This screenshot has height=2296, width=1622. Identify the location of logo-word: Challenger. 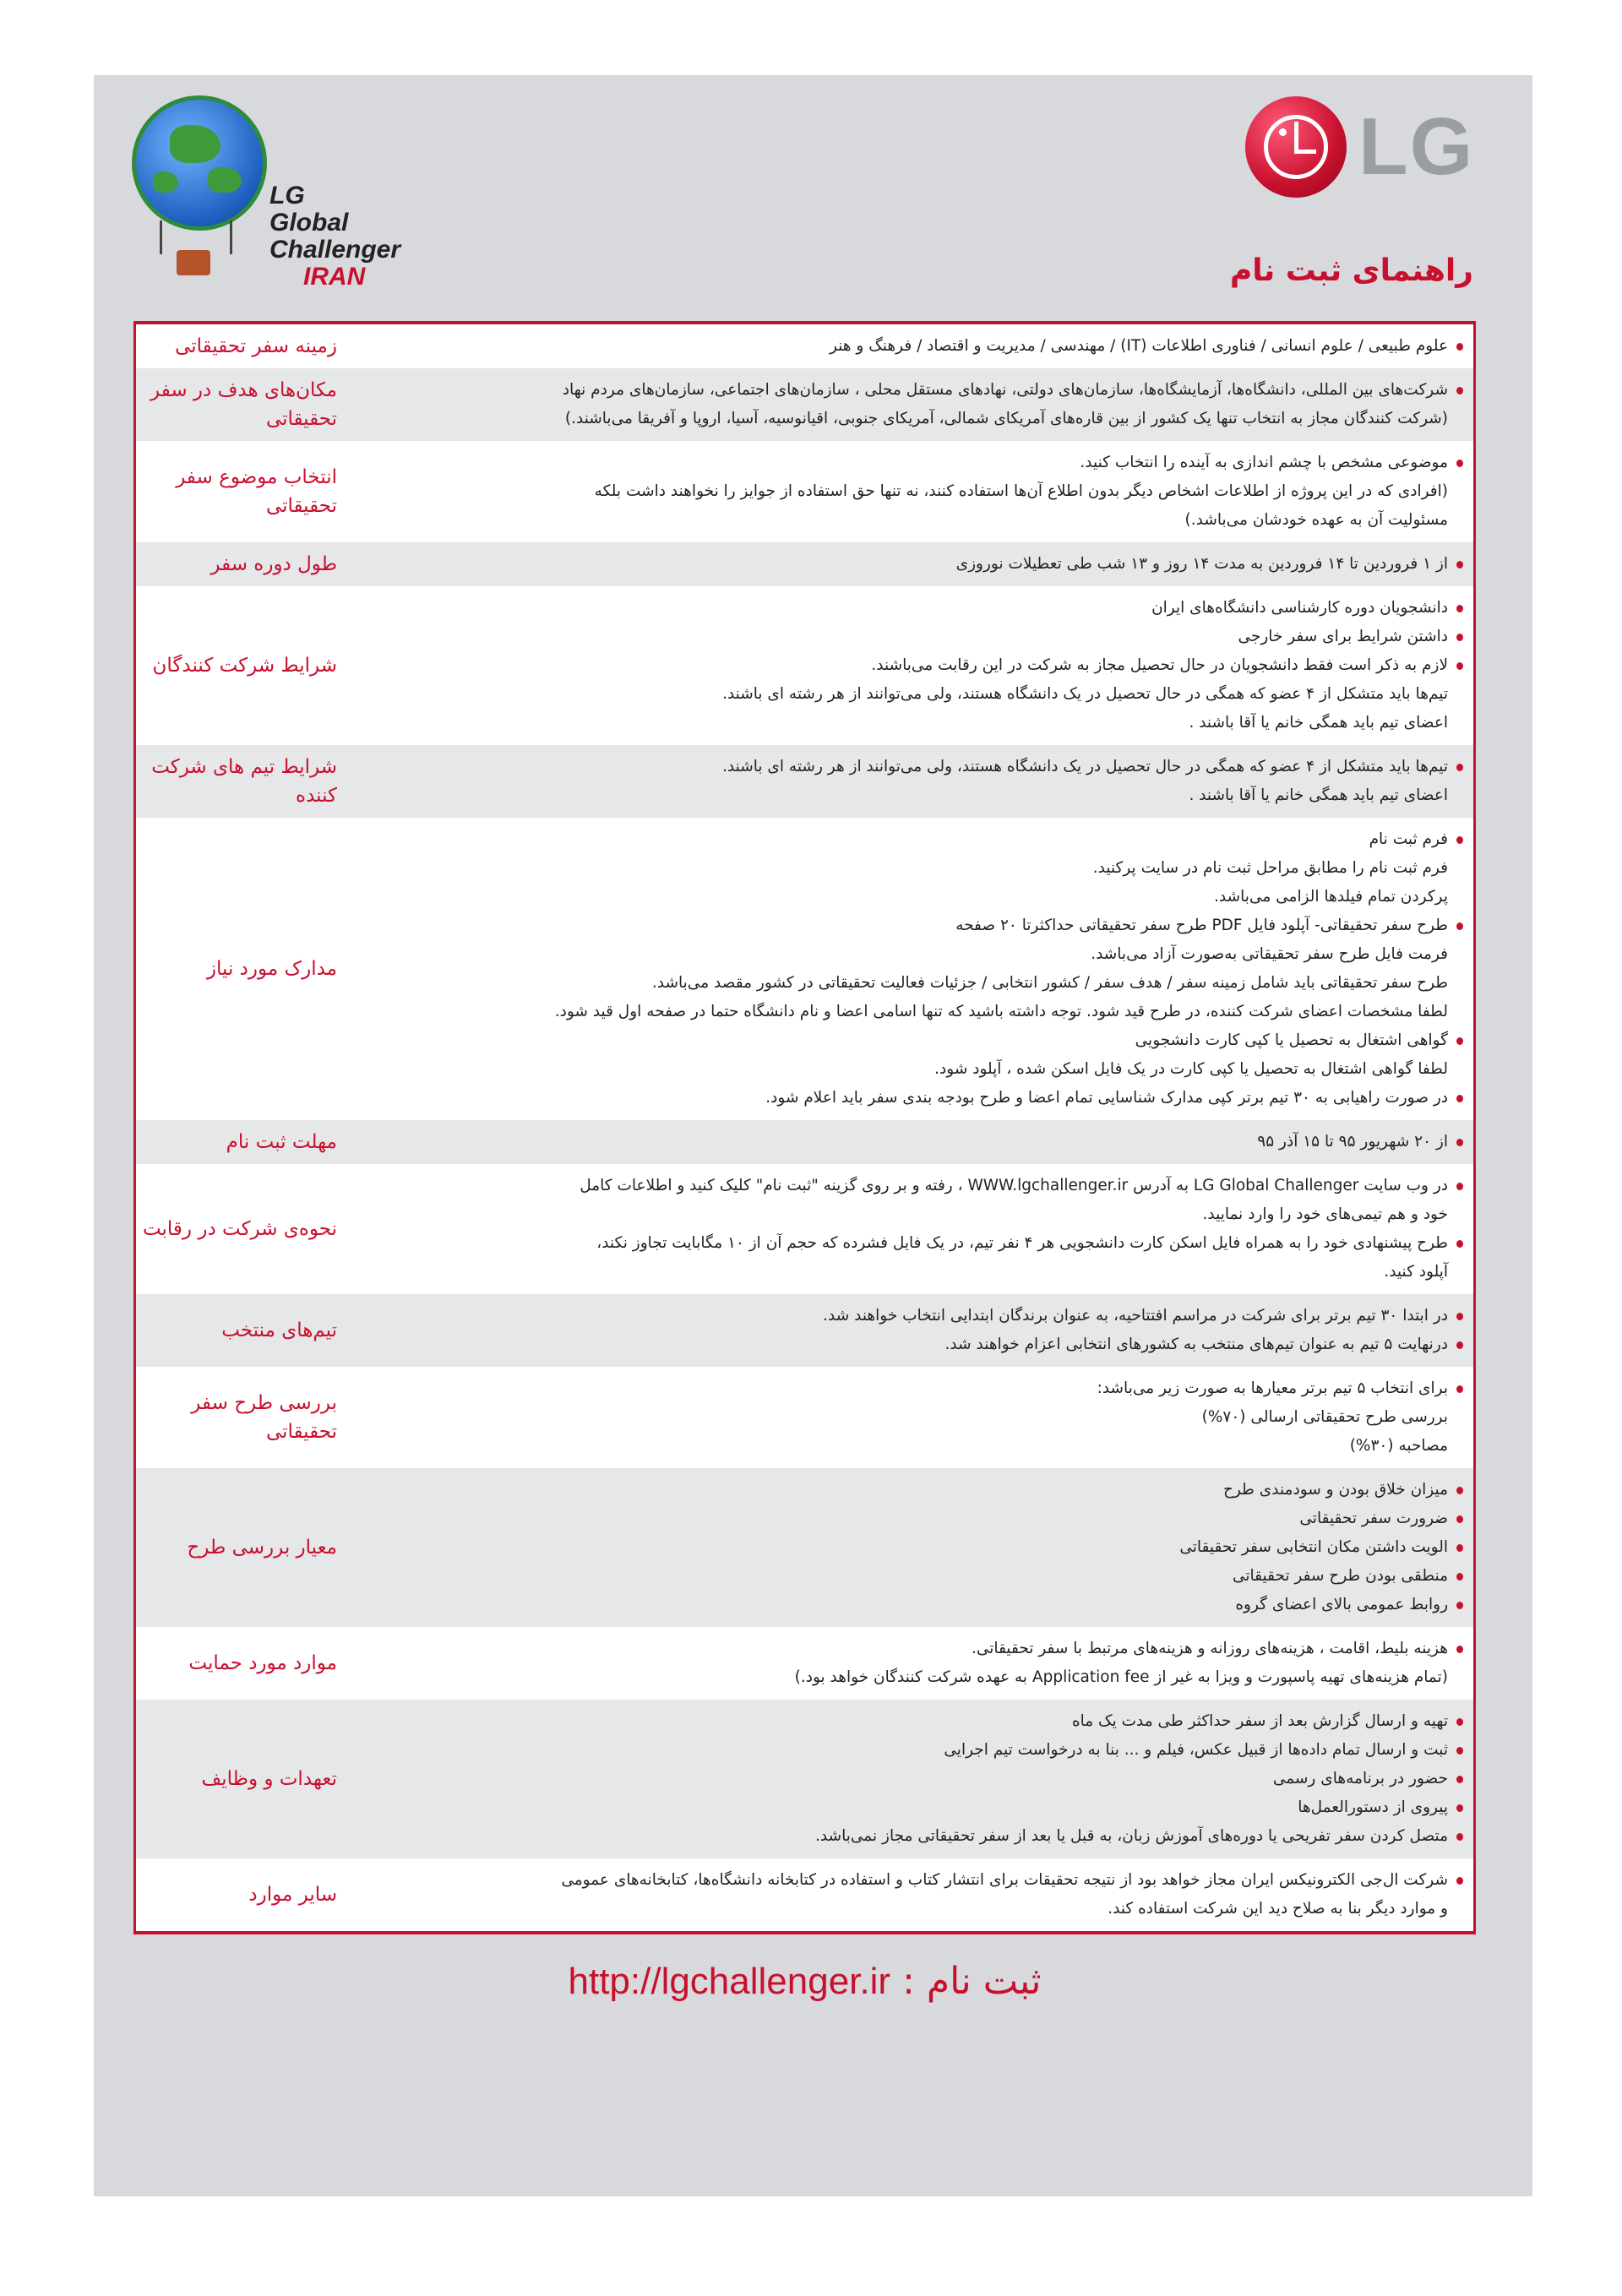
(335, 250).